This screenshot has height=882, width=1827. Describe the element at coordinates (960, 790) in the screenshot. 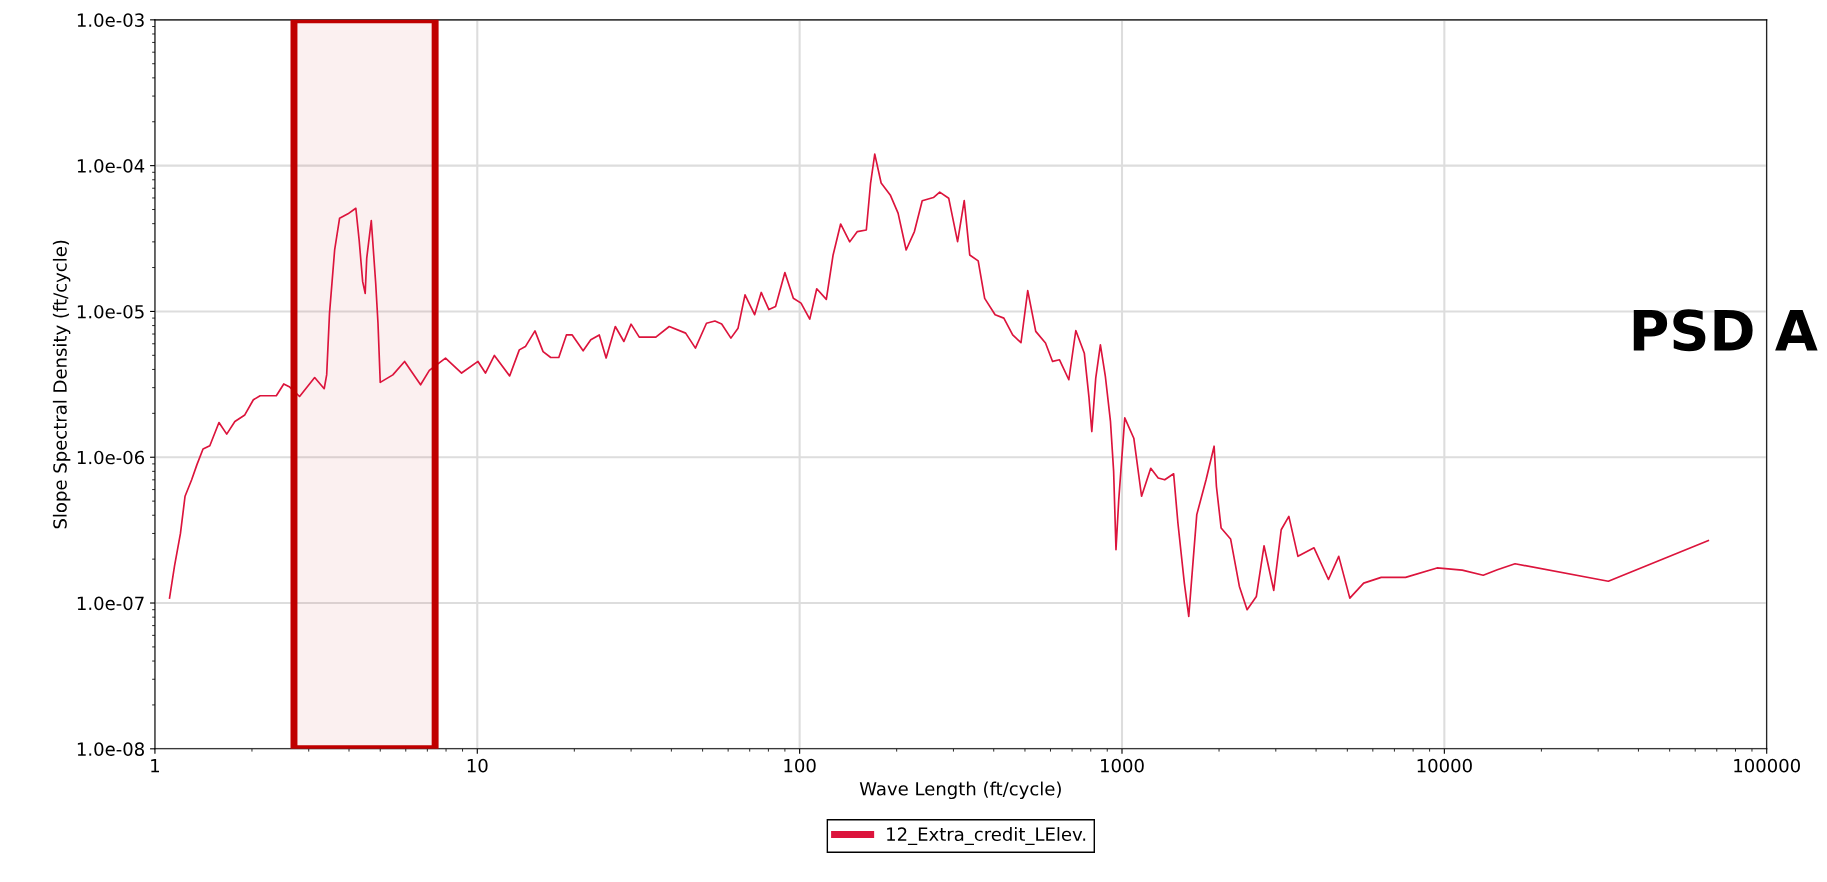

I see `x-axis-title: Wave Length (ft/cycle)` at that location.